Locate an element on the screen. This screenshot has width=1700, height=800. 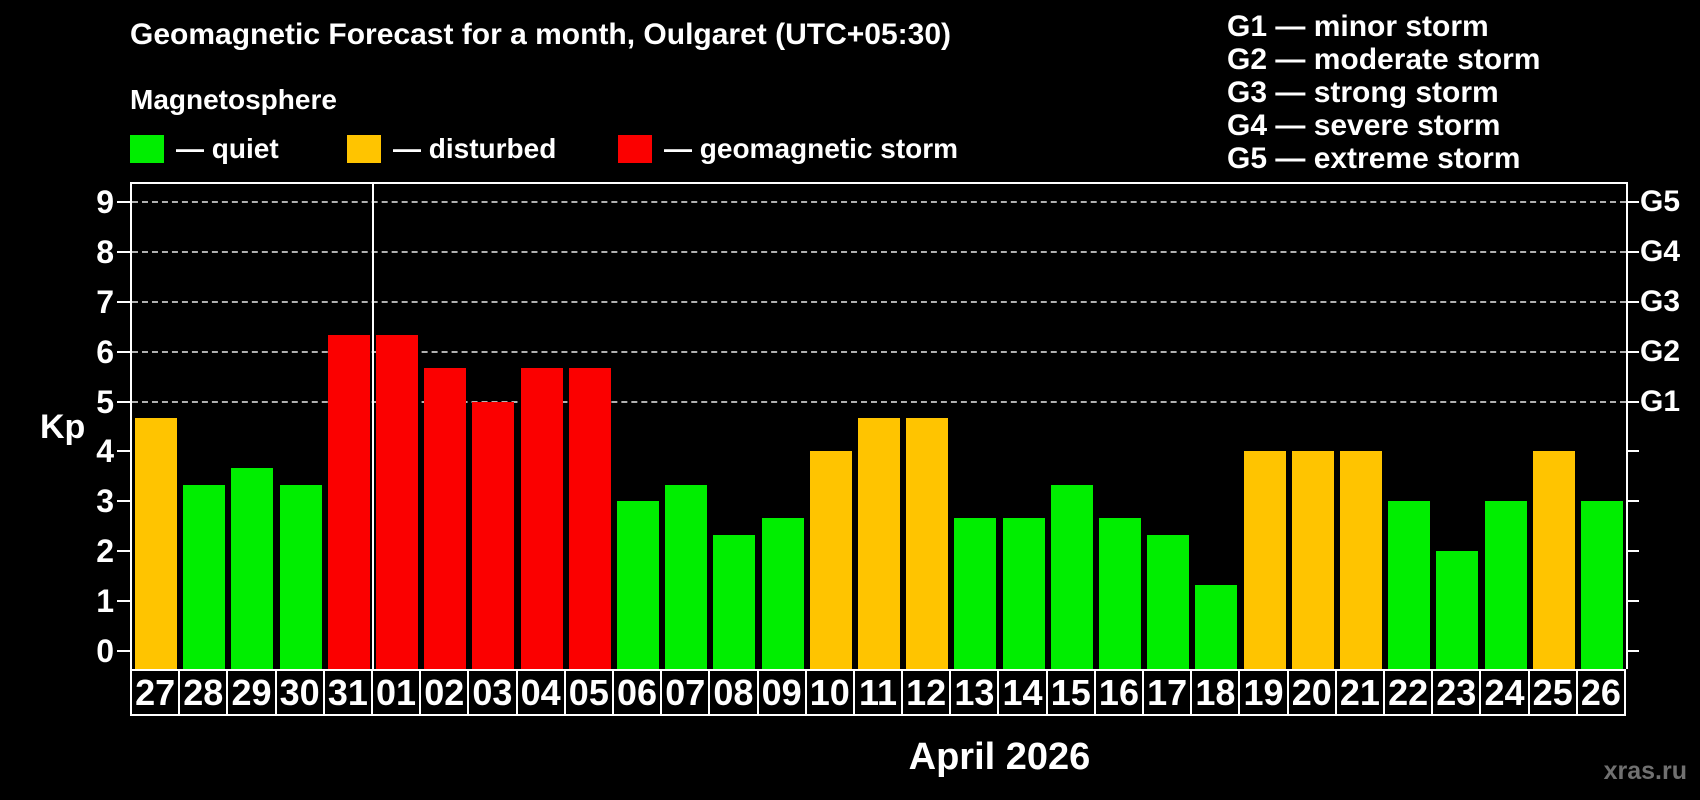
gridline-kp6 is located at coordinates (879, 351).